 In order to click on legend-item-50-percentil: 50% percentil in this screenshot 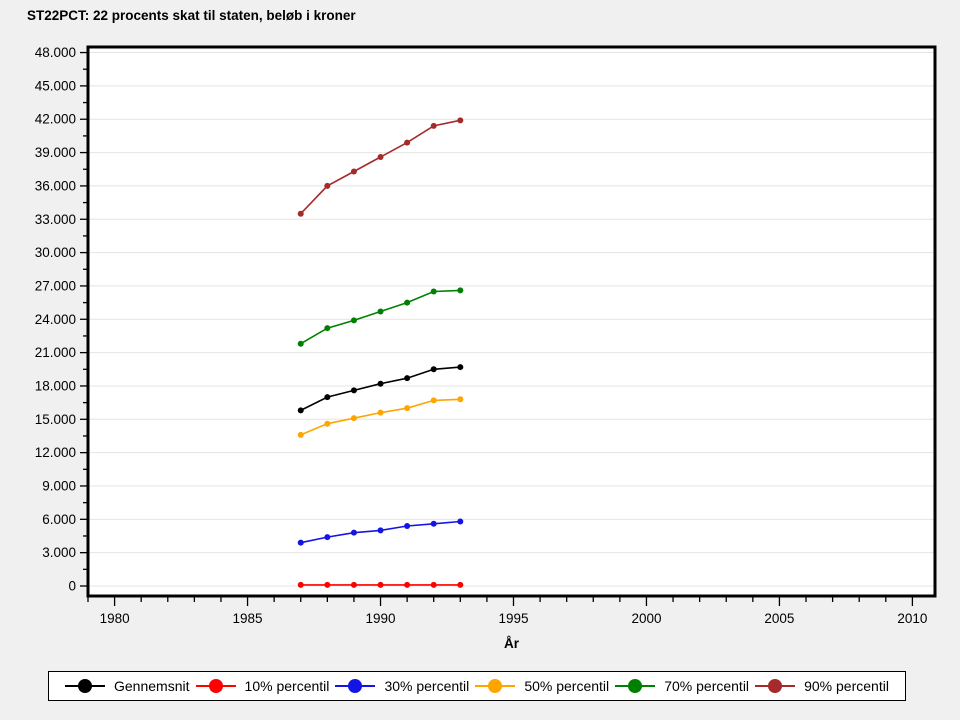, I will do `click(542, 686)`.